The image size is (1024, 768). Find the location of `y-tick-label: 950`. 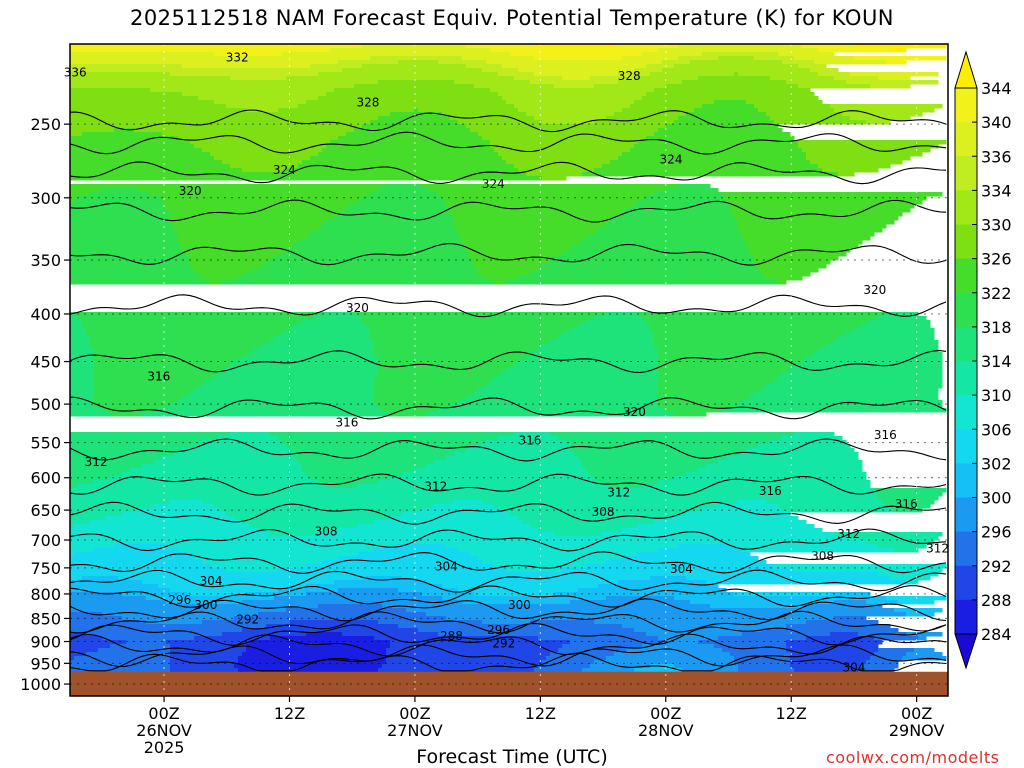

y-tick-label: 950 is located at coordinates (45, 663).